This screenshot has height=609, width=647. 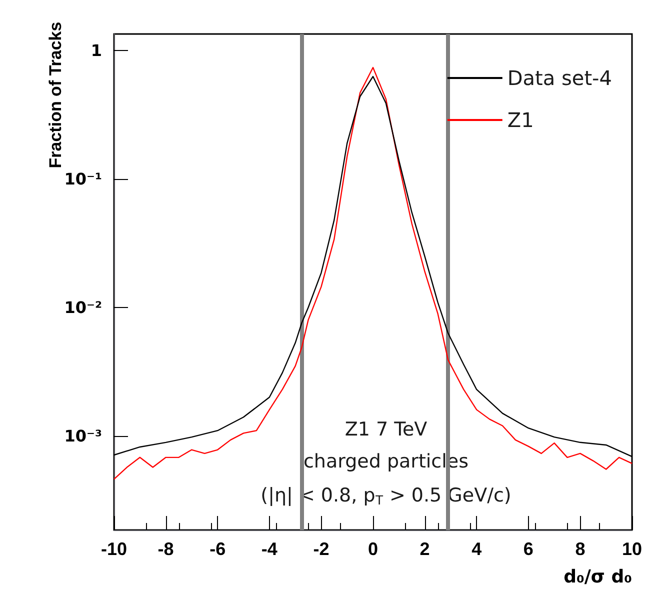 I want to click on y-axis-title: Fraction of Tracks, so click(x=55, y=95).